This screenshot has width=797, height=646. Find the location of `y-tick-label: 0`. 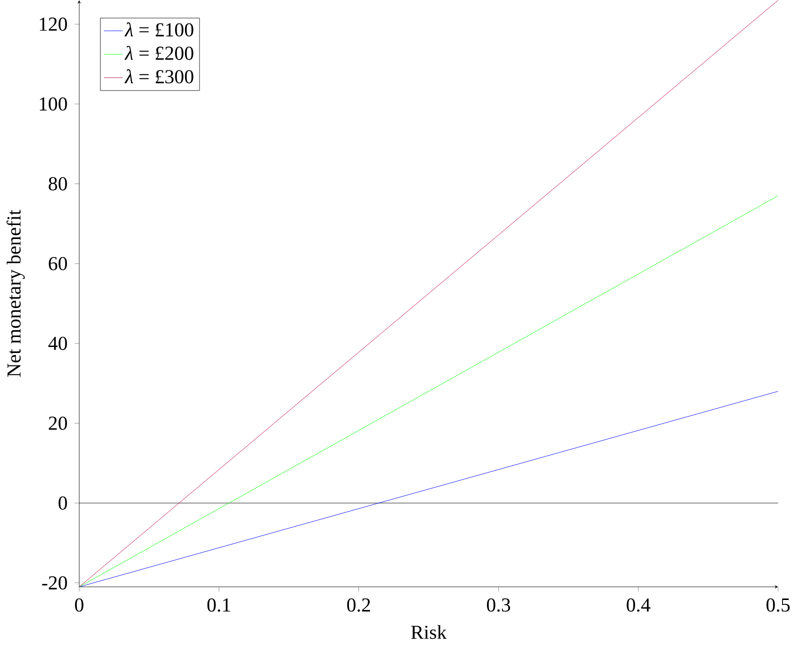

y-tick-label: 0 is located at coordinates (62, 503).